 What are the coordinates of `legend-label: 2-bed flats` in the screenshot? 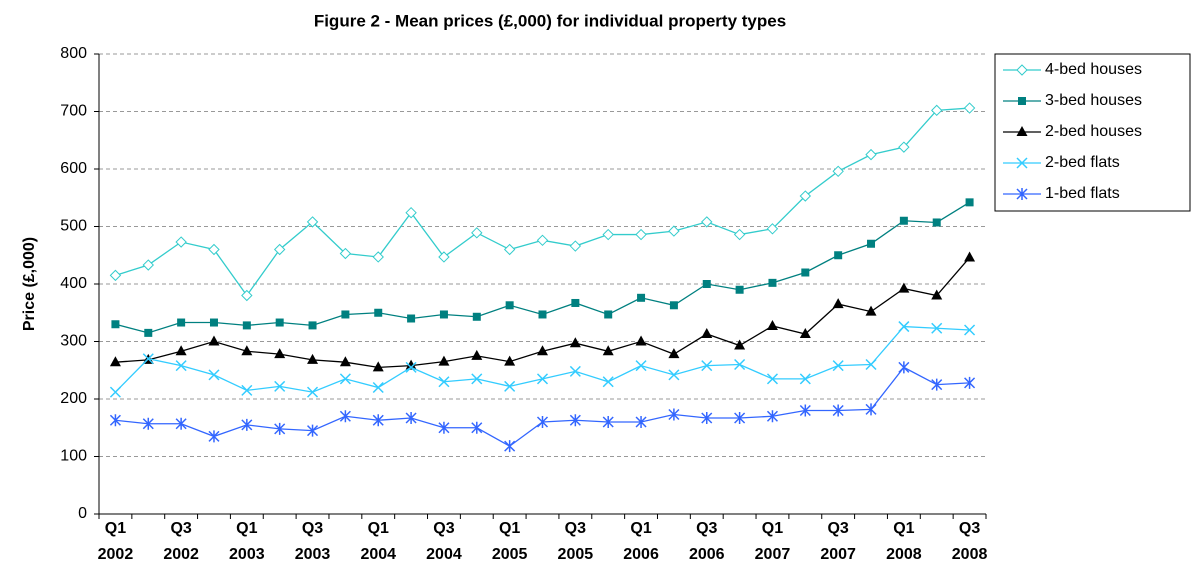 It's located at (1082, 162).